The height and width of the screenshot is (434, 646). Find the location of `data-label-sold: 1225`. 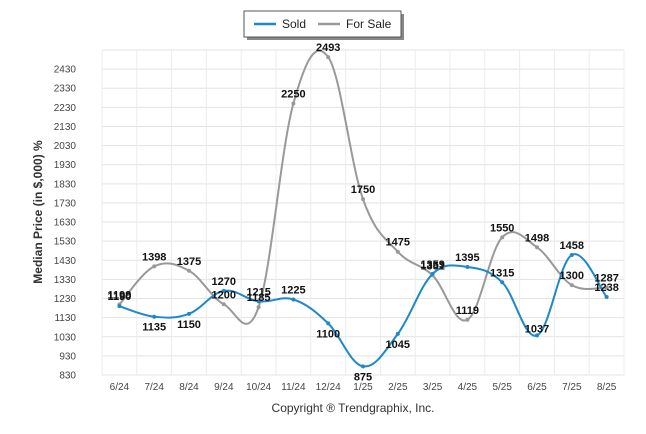

data-label-sold: 1225 is located at coordinates (293, 290).